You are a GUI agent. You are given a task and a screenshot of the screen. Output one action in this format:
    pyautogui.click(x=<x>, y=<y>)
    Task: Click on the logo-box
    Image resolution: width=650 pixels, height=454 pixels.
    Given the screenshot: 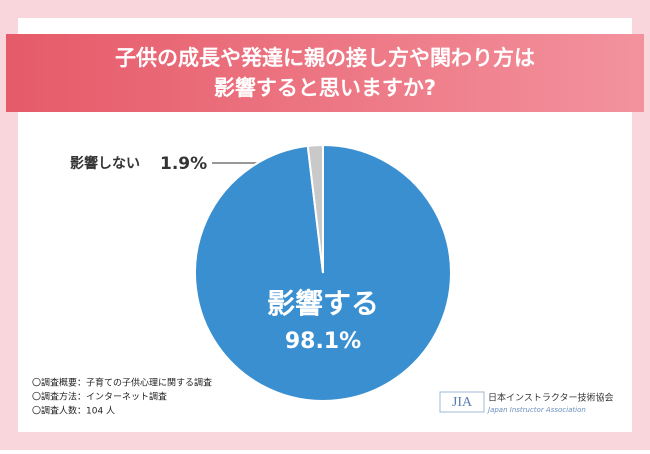 What is the action you would take?
    pyautogui.click(x=462, y=402)
    